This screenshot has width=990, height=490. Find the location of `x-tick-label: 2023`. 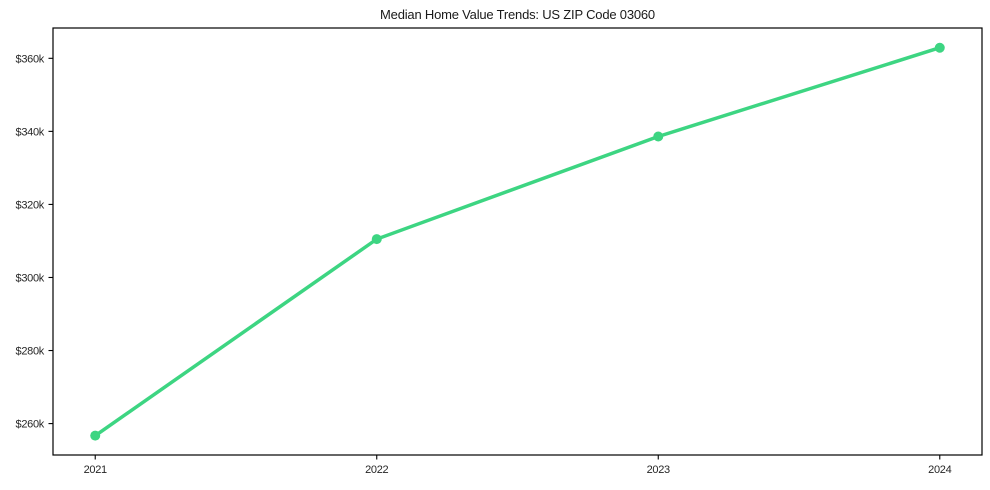

x-tick-label: 2023 is located at coordinates (658, 470).